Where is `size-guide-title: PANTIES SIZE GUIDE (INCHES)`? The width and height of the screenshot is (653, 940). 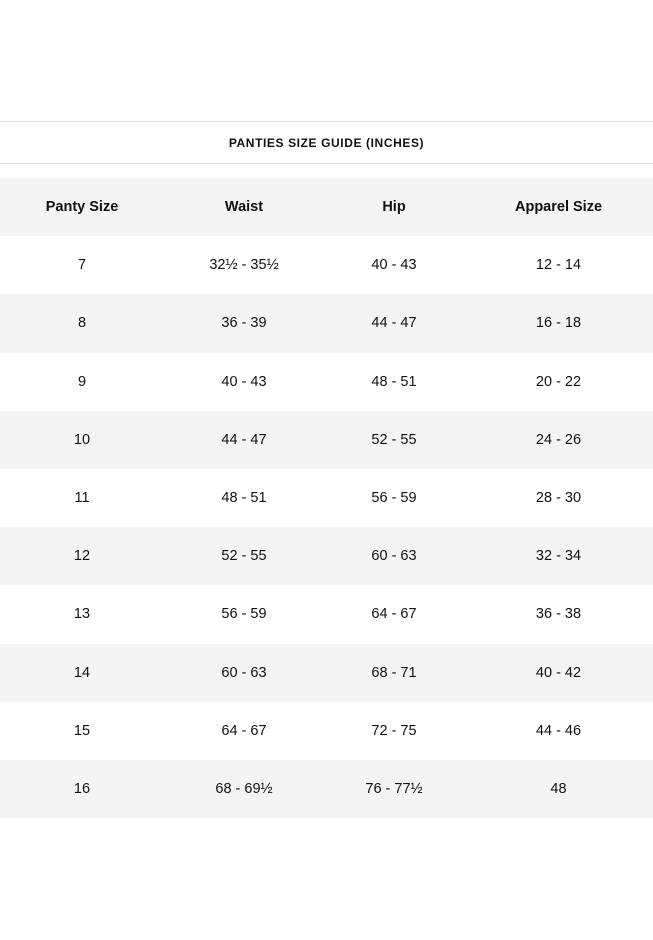
size-guide-title: PANTIES SIZE GUIDE (INCHES) is located at coordinates (326, 142).